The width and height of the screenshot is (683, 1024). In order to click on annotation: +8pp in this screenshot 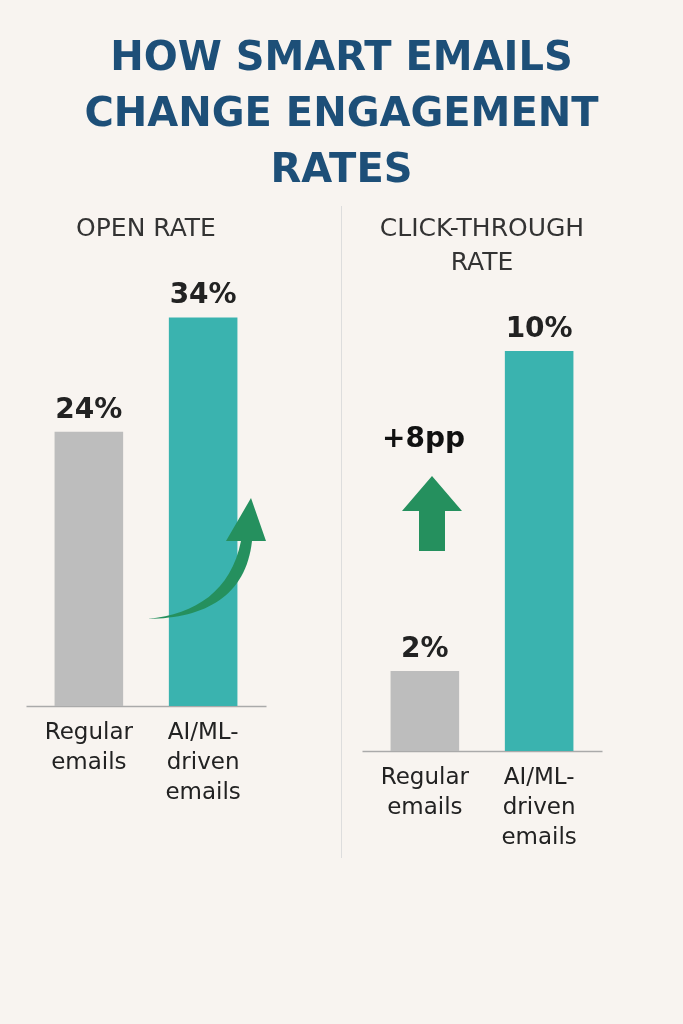, I will do `click(424, 437)`.